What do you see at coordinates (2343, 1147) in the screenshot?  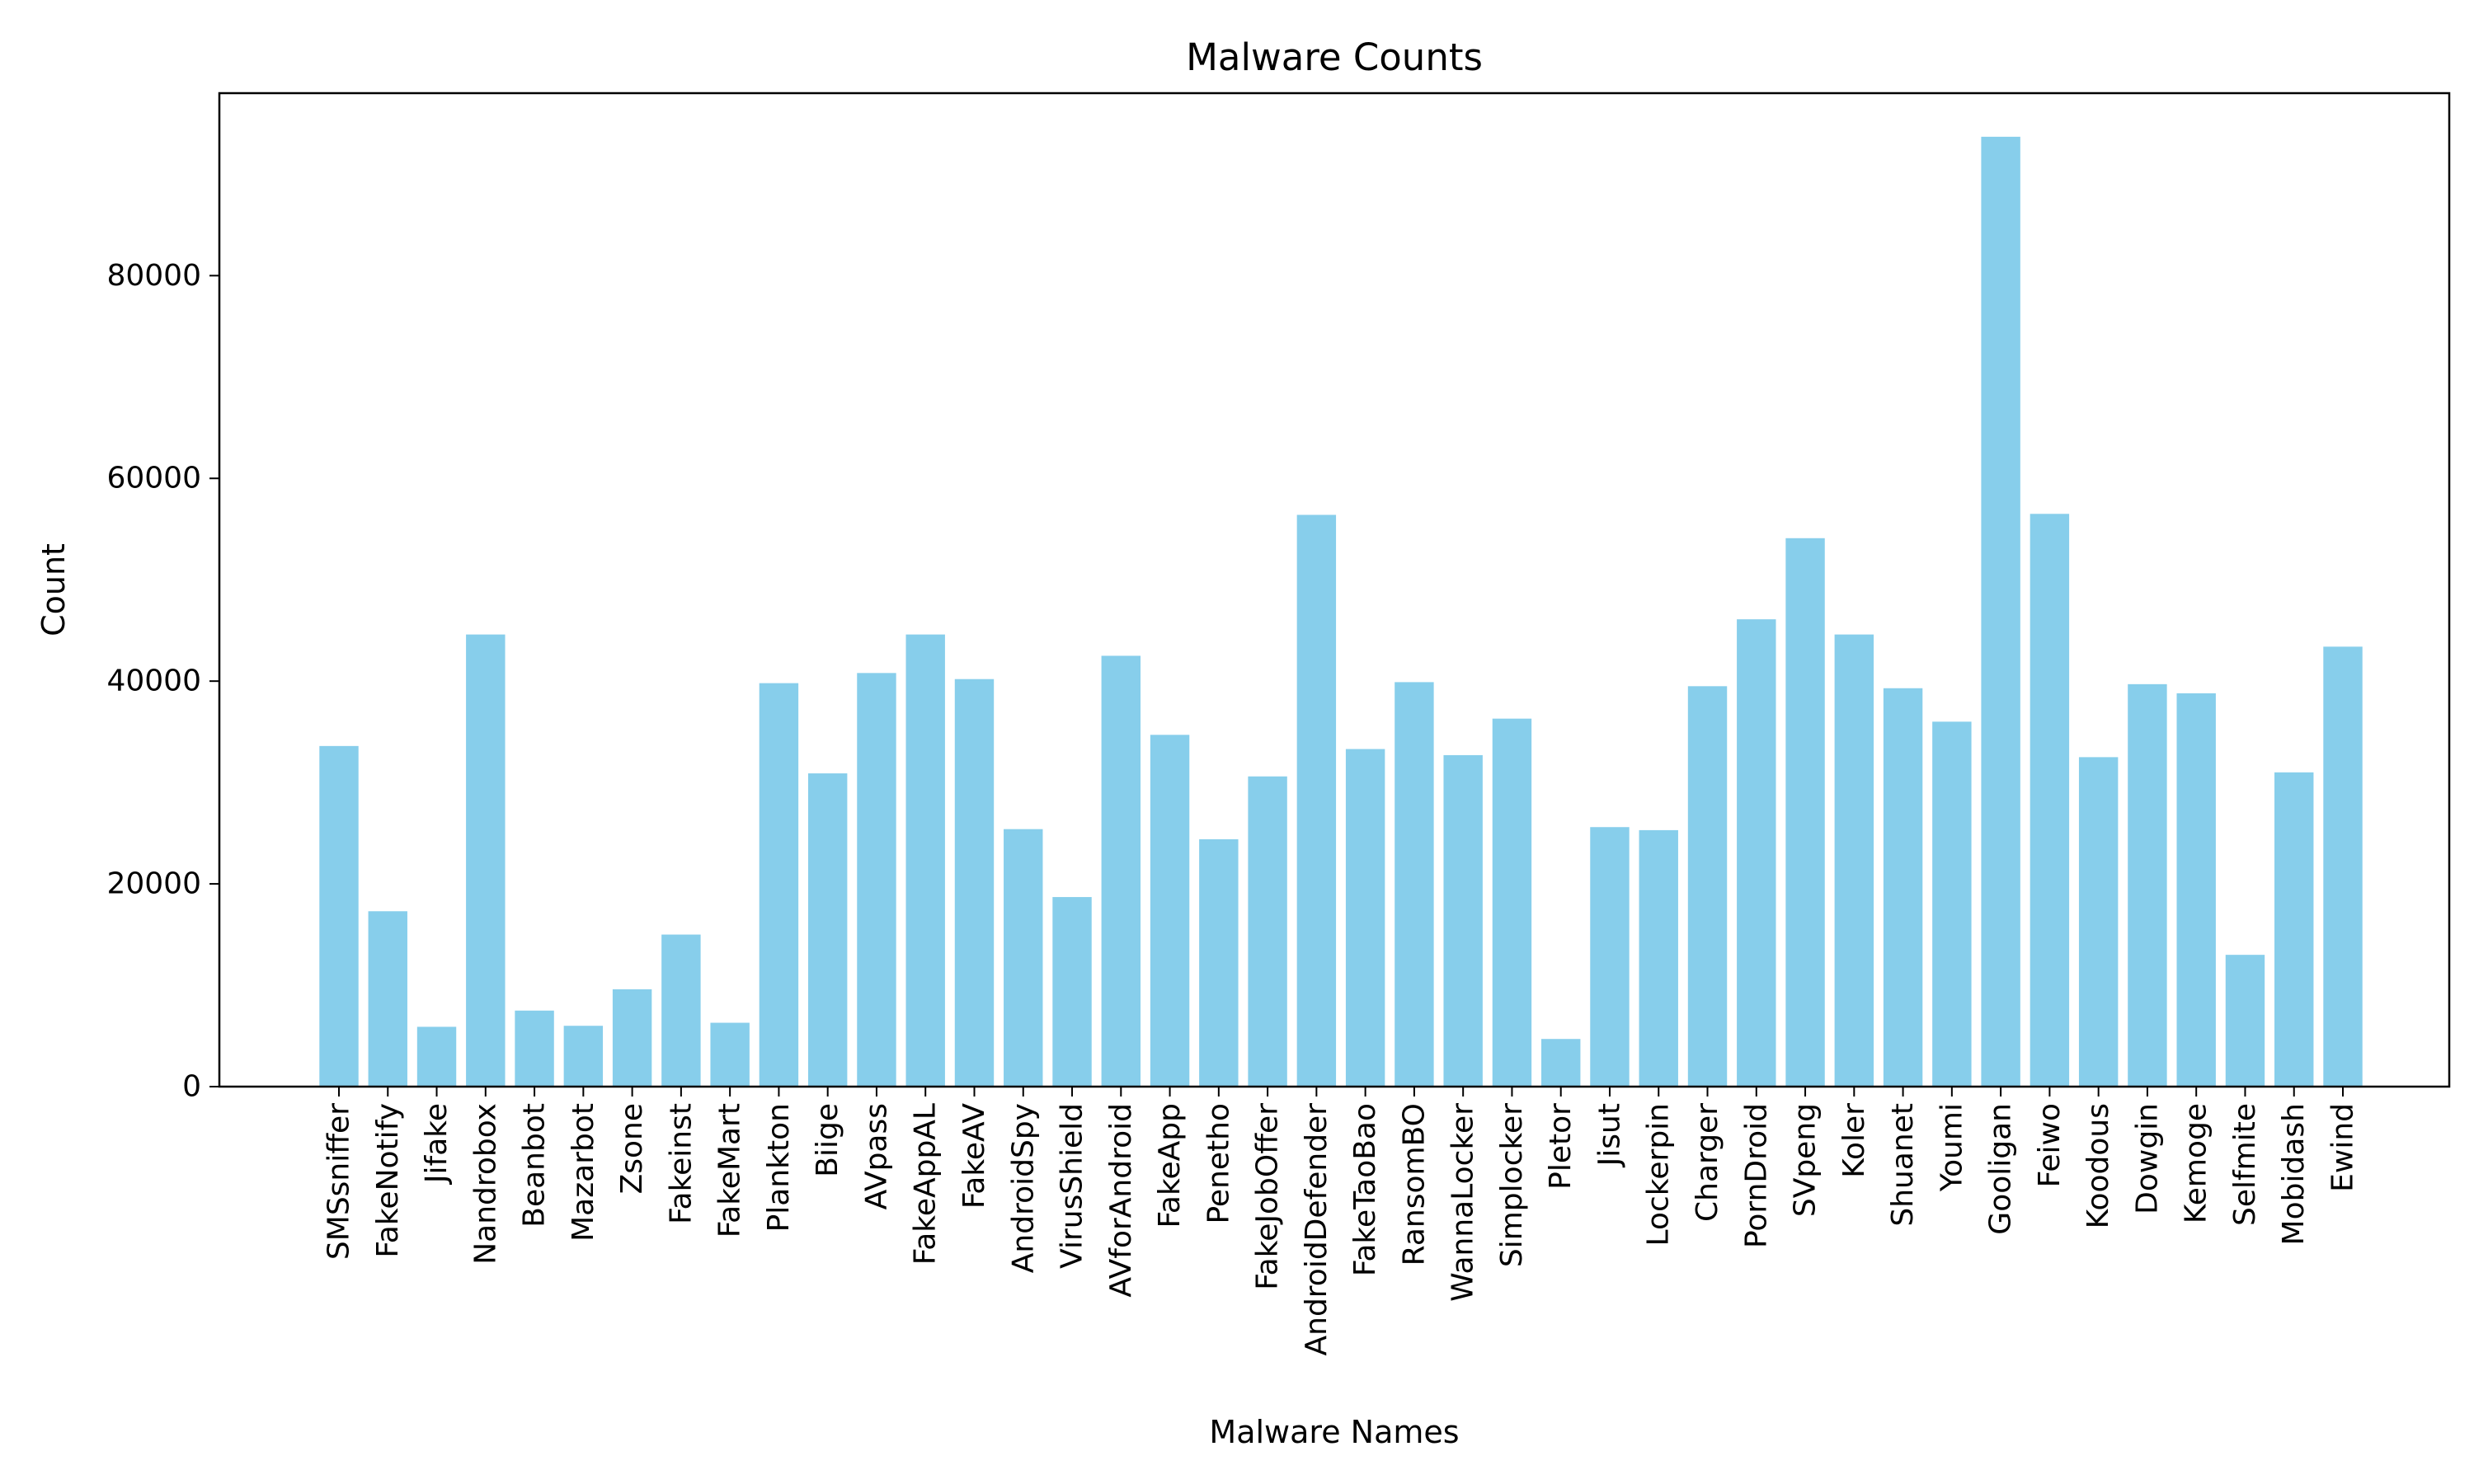 I see `x-tick-label: Ewind` at bounding box center [2343, 1147].